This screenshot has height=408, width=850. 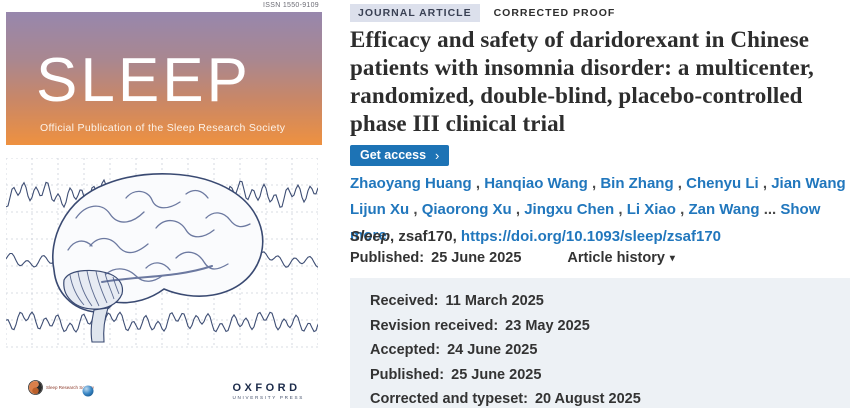 I want to click on history-row: Corrected and typeset: 20 August 2025, so click(x=600, y=397).